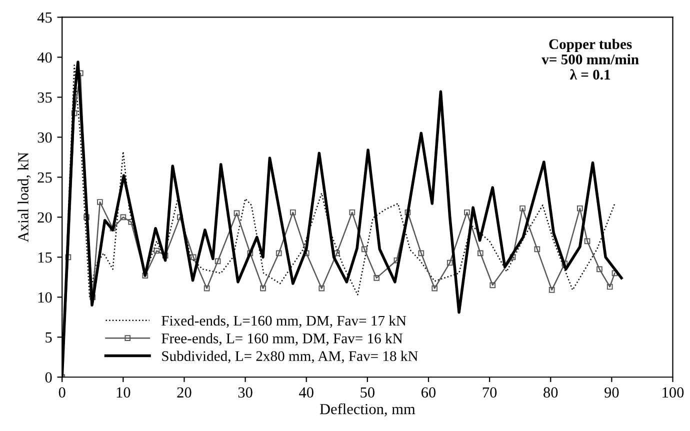 This screenshot has width=690, height=431. Describe the element at coordinates (611, 392) in the screenshot. I see `x-tick-label: 90` at that location.